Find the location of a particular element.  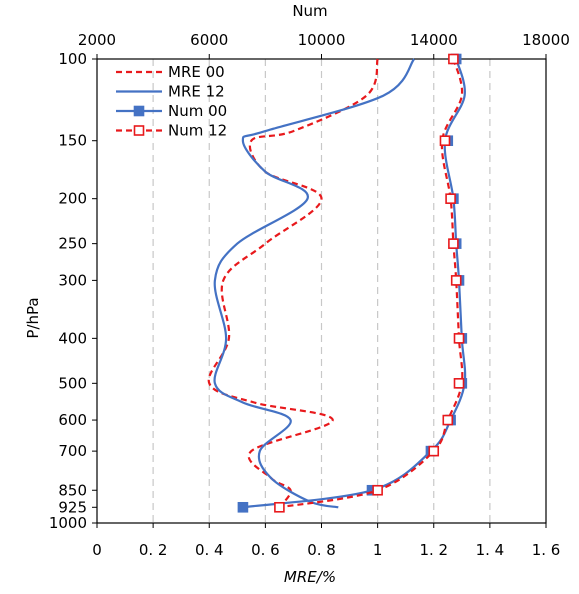

y-tick-label: 100 is located at coordinates (72, 59).